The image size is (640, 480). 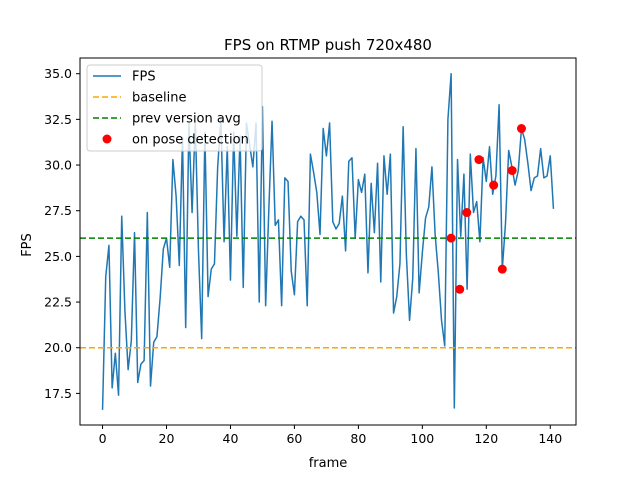 I want to click on x-tick-label: 60, so click(x=294, y=438).